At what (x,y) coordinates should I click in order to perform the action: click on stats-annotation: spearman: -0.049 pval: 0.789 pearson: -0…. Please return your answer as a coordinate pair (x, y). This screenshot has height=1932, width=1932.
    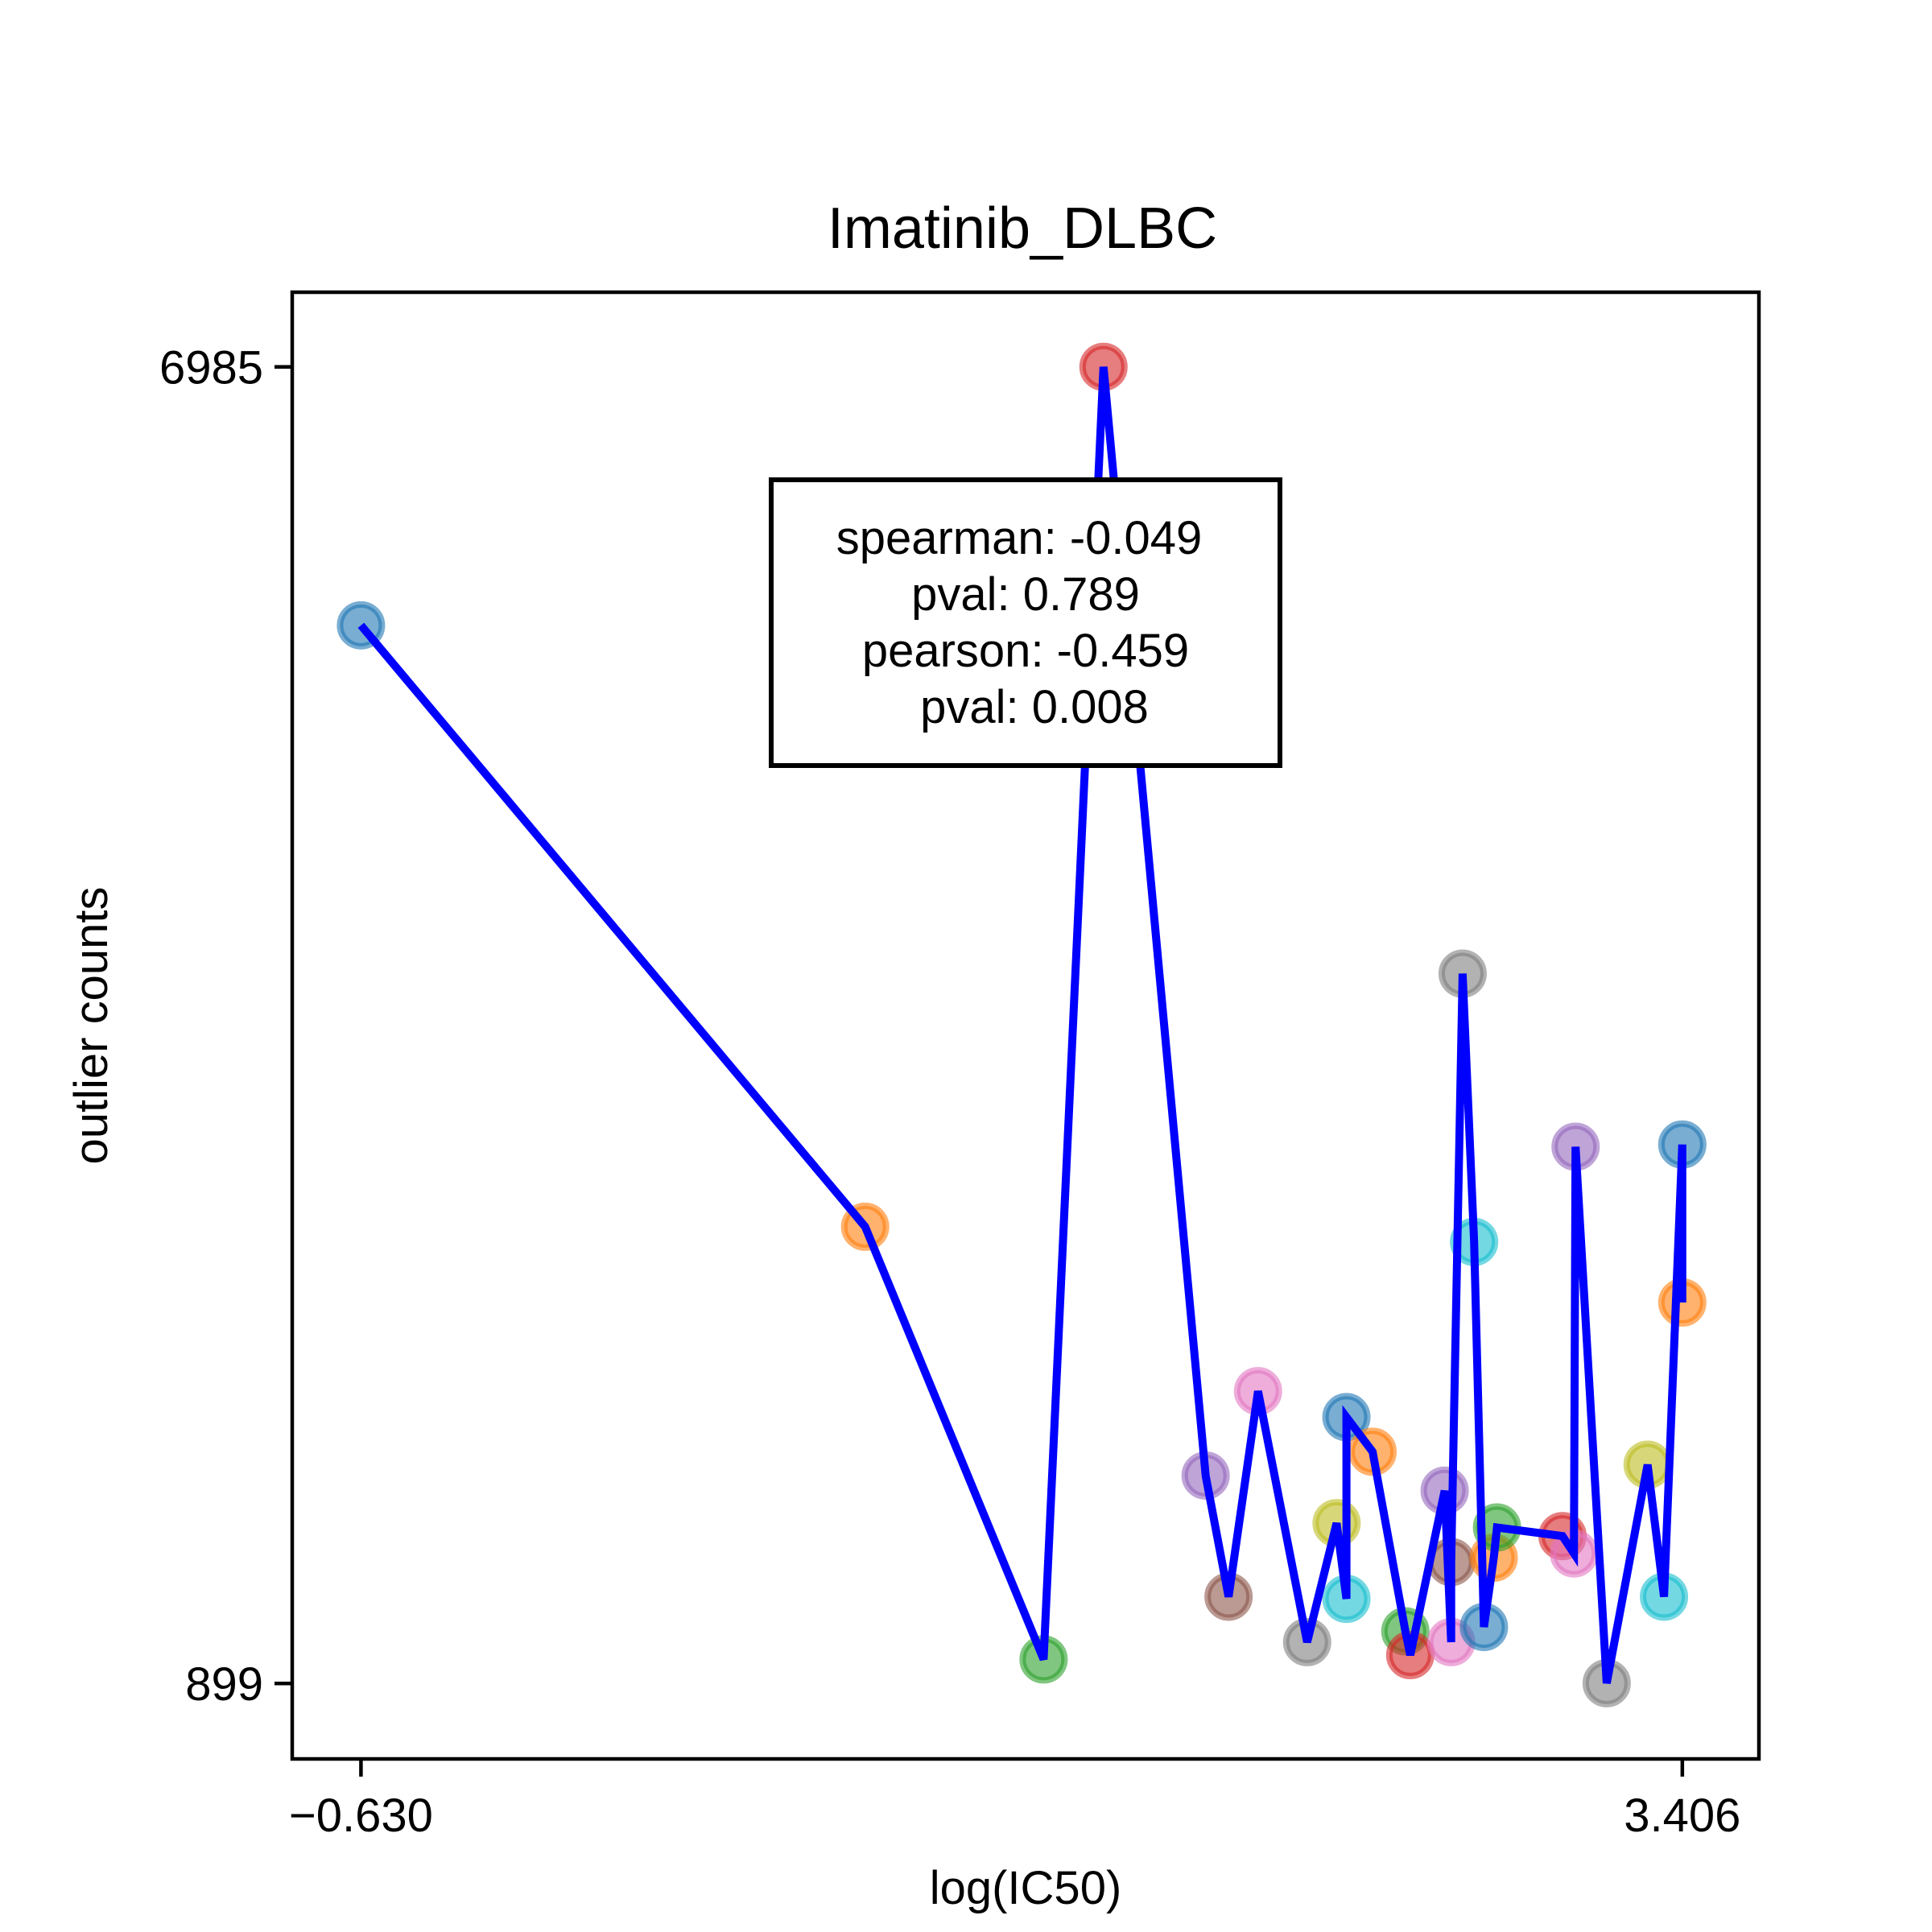
    Looking at the image, I should click on (1025, 622).